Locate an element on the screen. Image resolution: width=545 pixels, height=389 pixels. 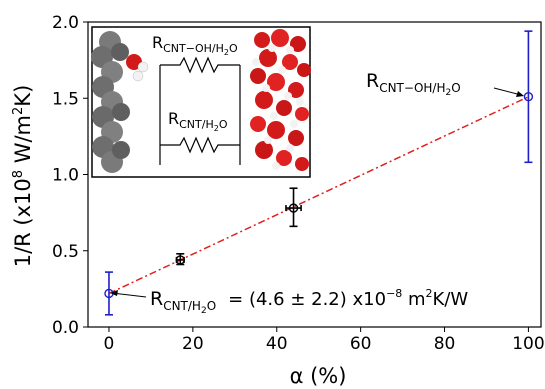
annotation-r-cntoh-h2o: RCNT−OH/H2O is located at coordinates (413, 84).